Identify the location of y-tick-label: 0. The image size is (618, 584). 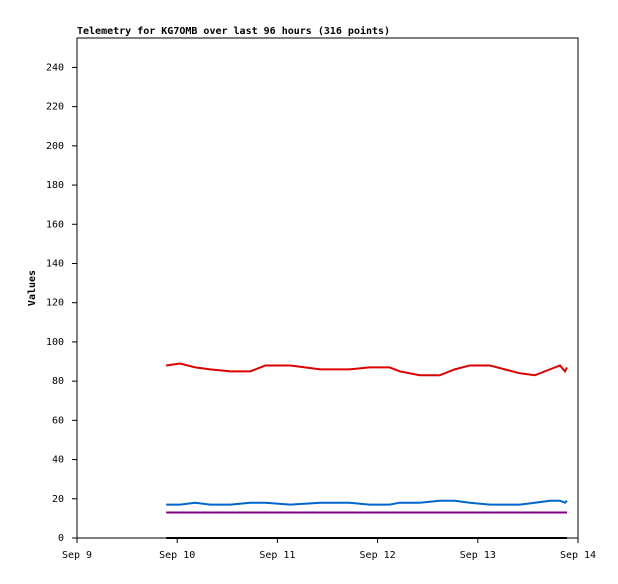
(61, 538).